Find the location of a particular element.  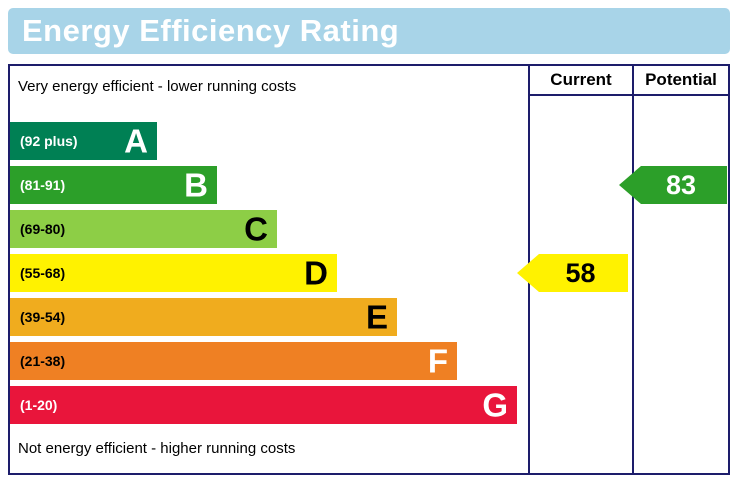

band-range-b: (81-91) is located at coordinates (43, 185).